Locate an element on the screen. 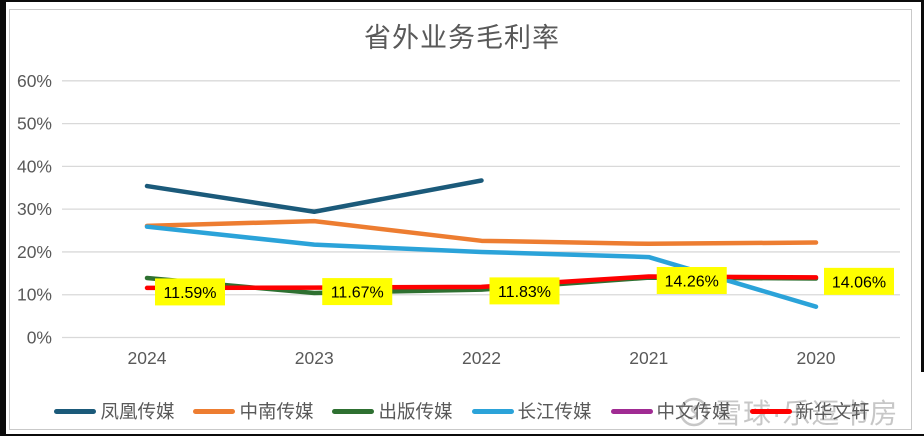 This screenshot has width=924, height=436. legend-label: 长江传媒 is located at coordinates (554, 411).